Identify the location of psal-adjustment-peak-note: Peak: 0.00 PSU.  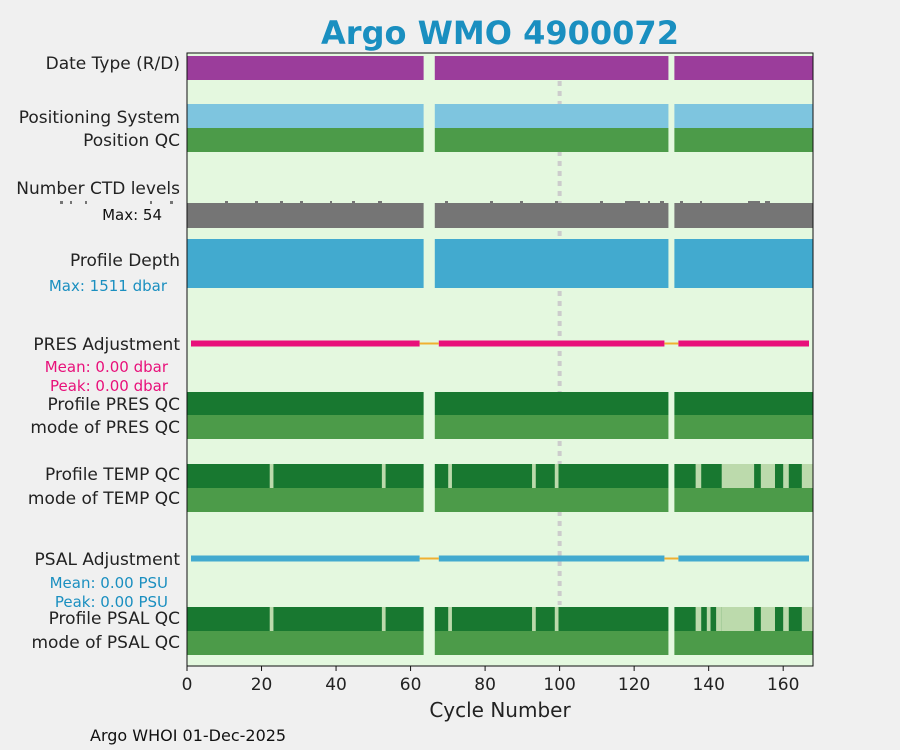
(111, 602).